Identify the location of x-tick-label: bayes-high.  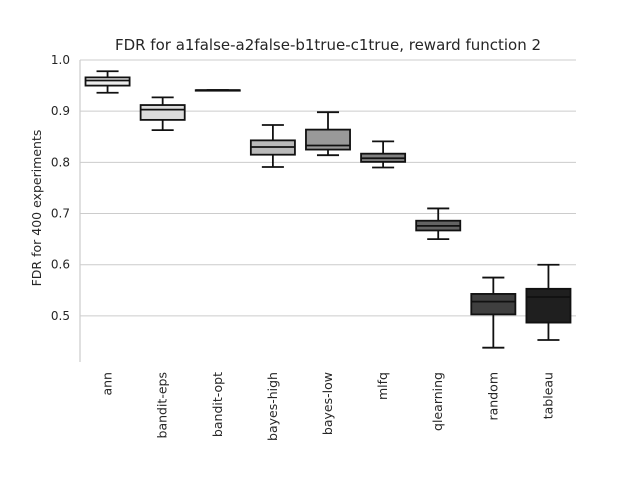
(272, 406).